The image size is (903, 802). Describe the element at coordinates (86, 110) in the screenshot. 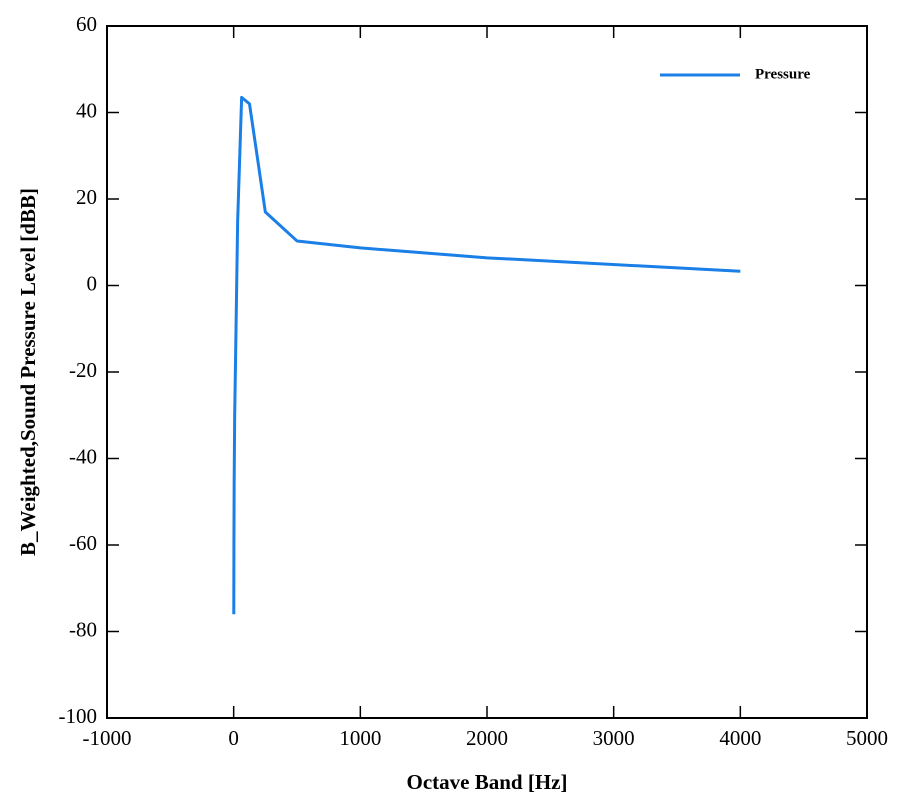

I see `y-tick-label: 40` at that location.